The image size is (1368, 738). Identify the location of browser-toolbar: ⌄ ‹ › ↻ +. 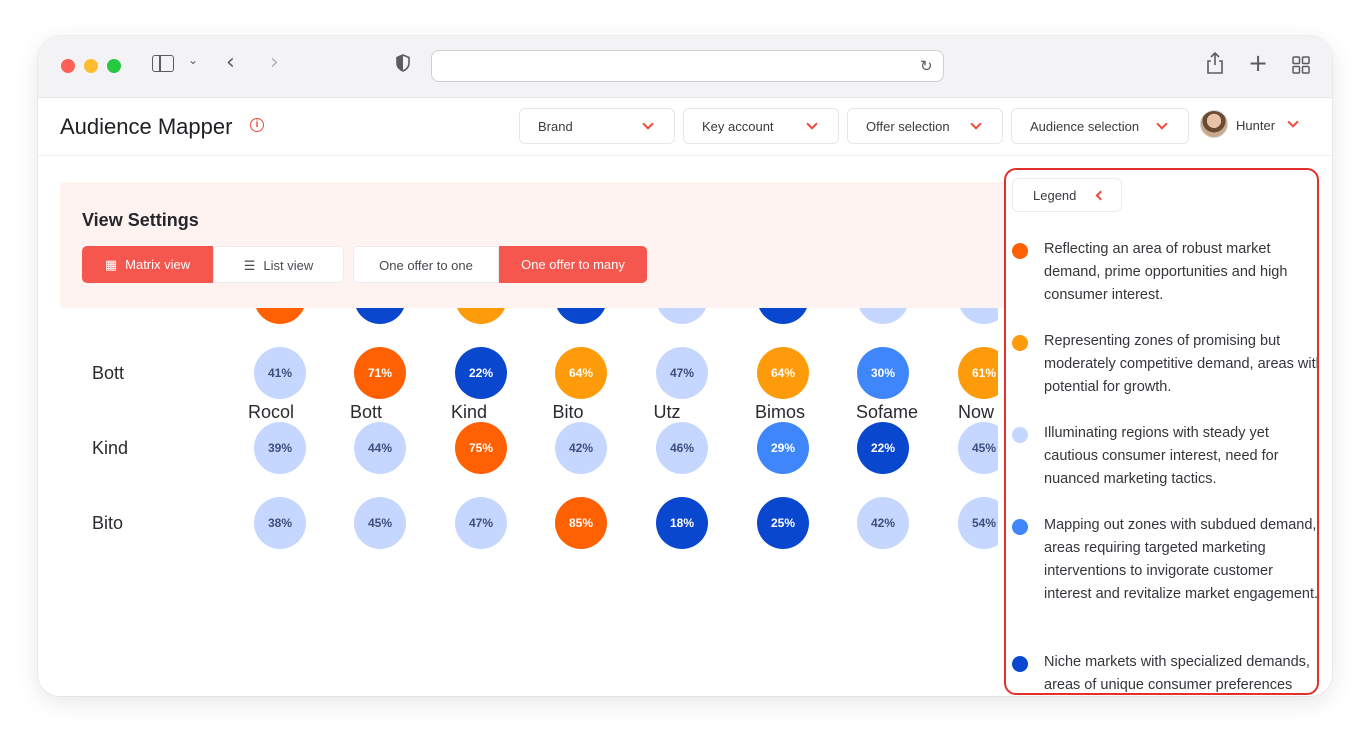
(685, 67).